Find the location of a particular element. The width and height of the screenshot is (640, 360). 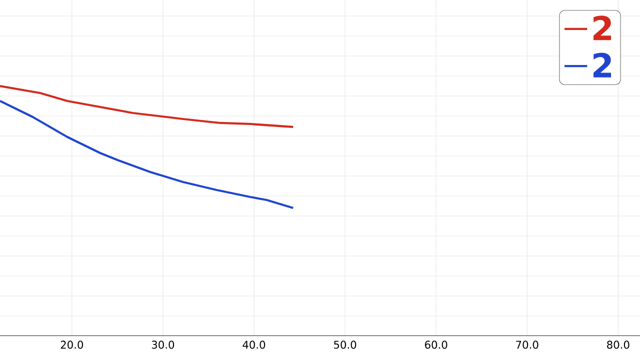

x-tick-label: 70.0 is located at coordinates (527, 344).